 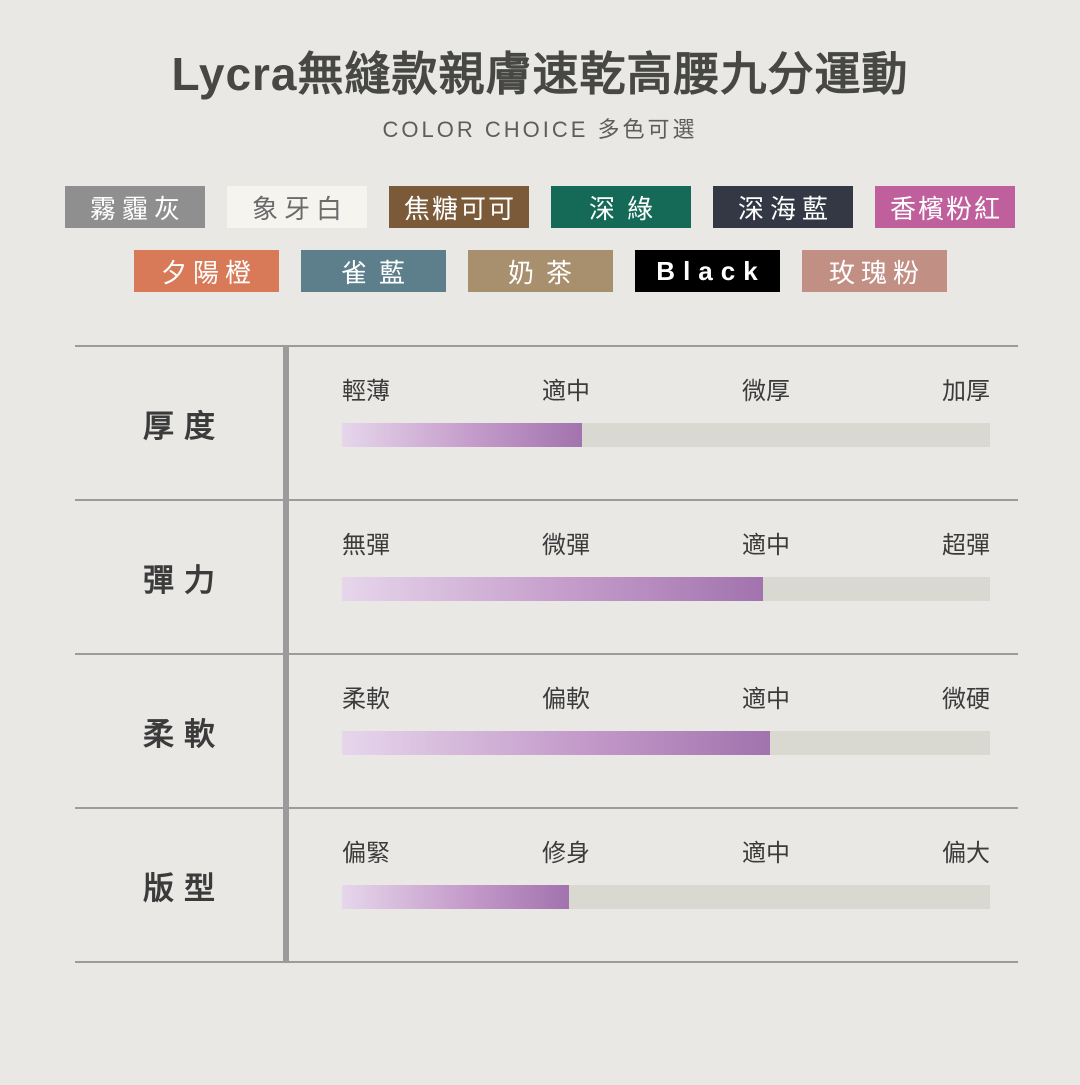 What do you see at coordinates (297, 207) in the screenshot?
I see `color-swatch-ivory-white: 象牙白` at bounding box center [297, 207].